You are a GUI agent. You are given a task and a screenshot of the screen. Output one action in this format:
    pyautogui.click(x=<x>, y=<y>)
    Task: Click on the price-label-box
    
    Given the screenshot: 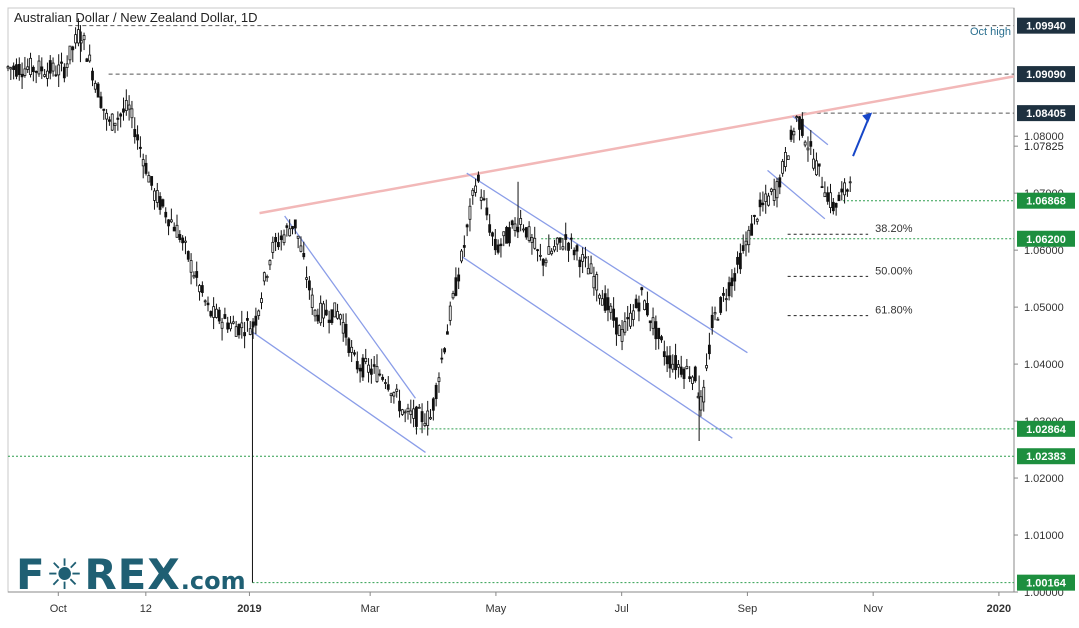 What is the action you would take?
    pyautogui.click(x=1046, y=238)
    